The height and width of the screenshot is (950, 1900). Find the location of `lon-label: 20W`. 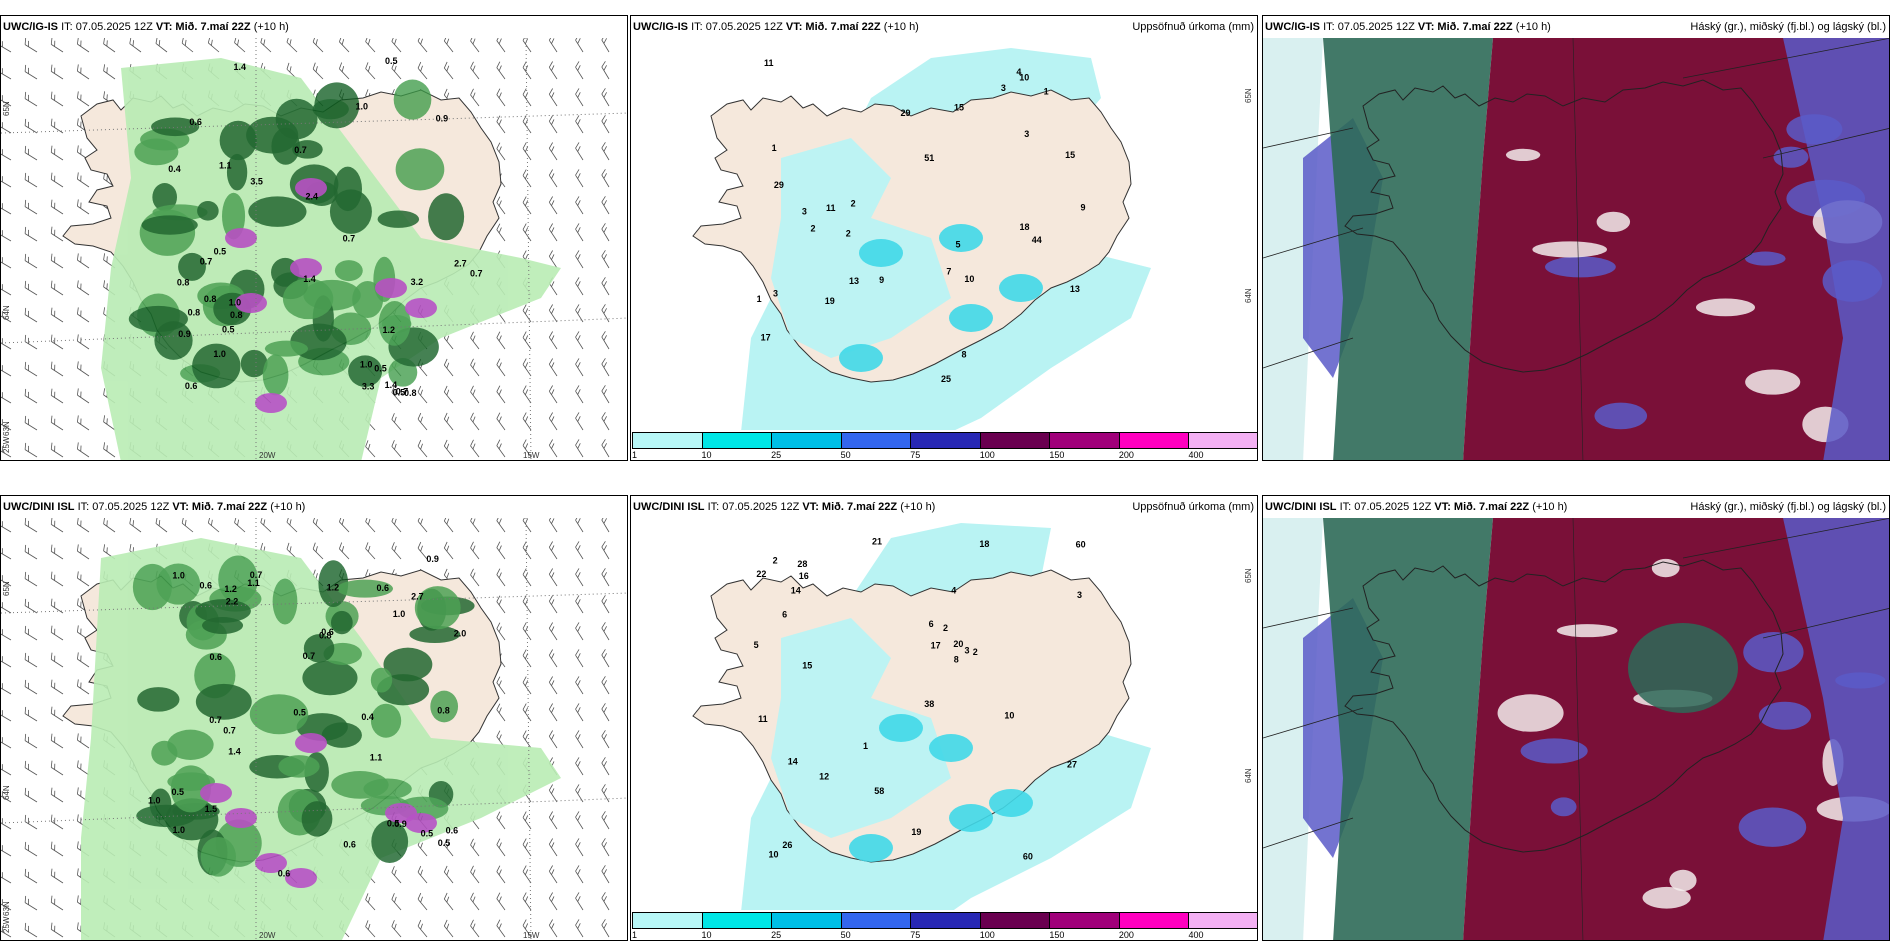

lon-label: 20W is located at coordinates (267, 455).